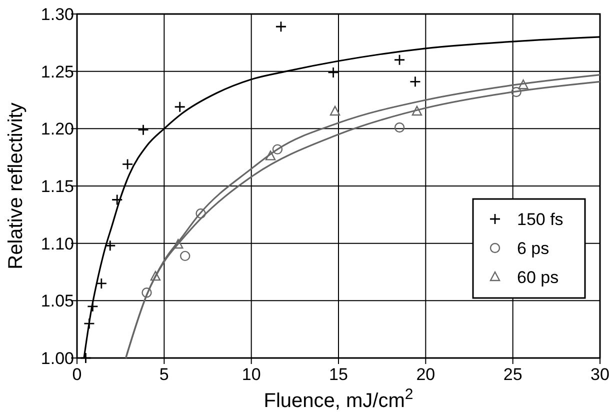 Image resolution: width=609 pixels, height=415 pixels. I want to click on x-tick-label: 30, so click(599, 374).